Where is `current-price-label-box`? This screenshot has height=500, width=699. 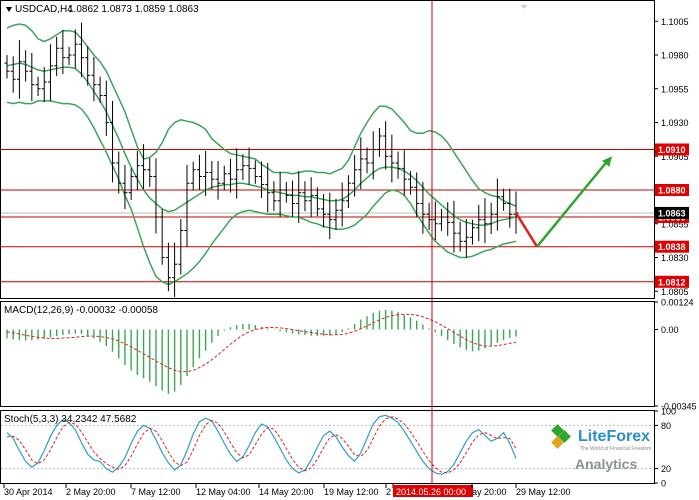
current-price-label-box is located at coordinates (672, 212).